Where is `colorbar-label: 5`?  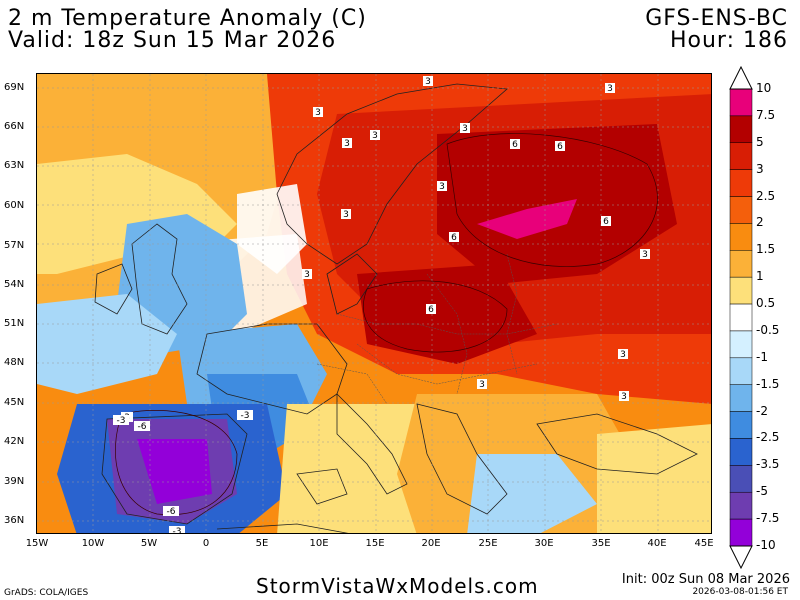
colorbar-label: 5 is located at coordinates (760, 141).